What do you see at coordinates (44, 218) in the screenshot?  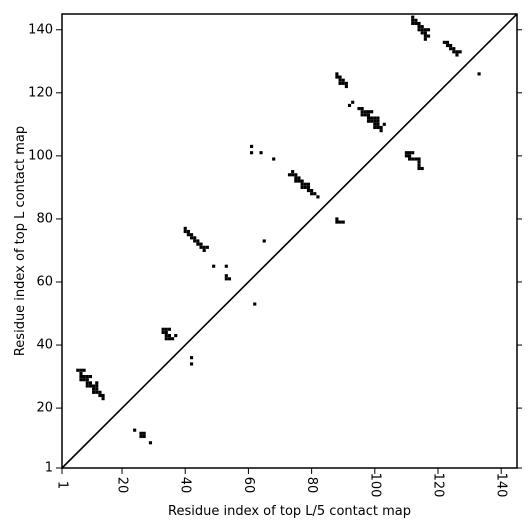 I see `y-tick-label: 80` at bounding box center [44, 218].